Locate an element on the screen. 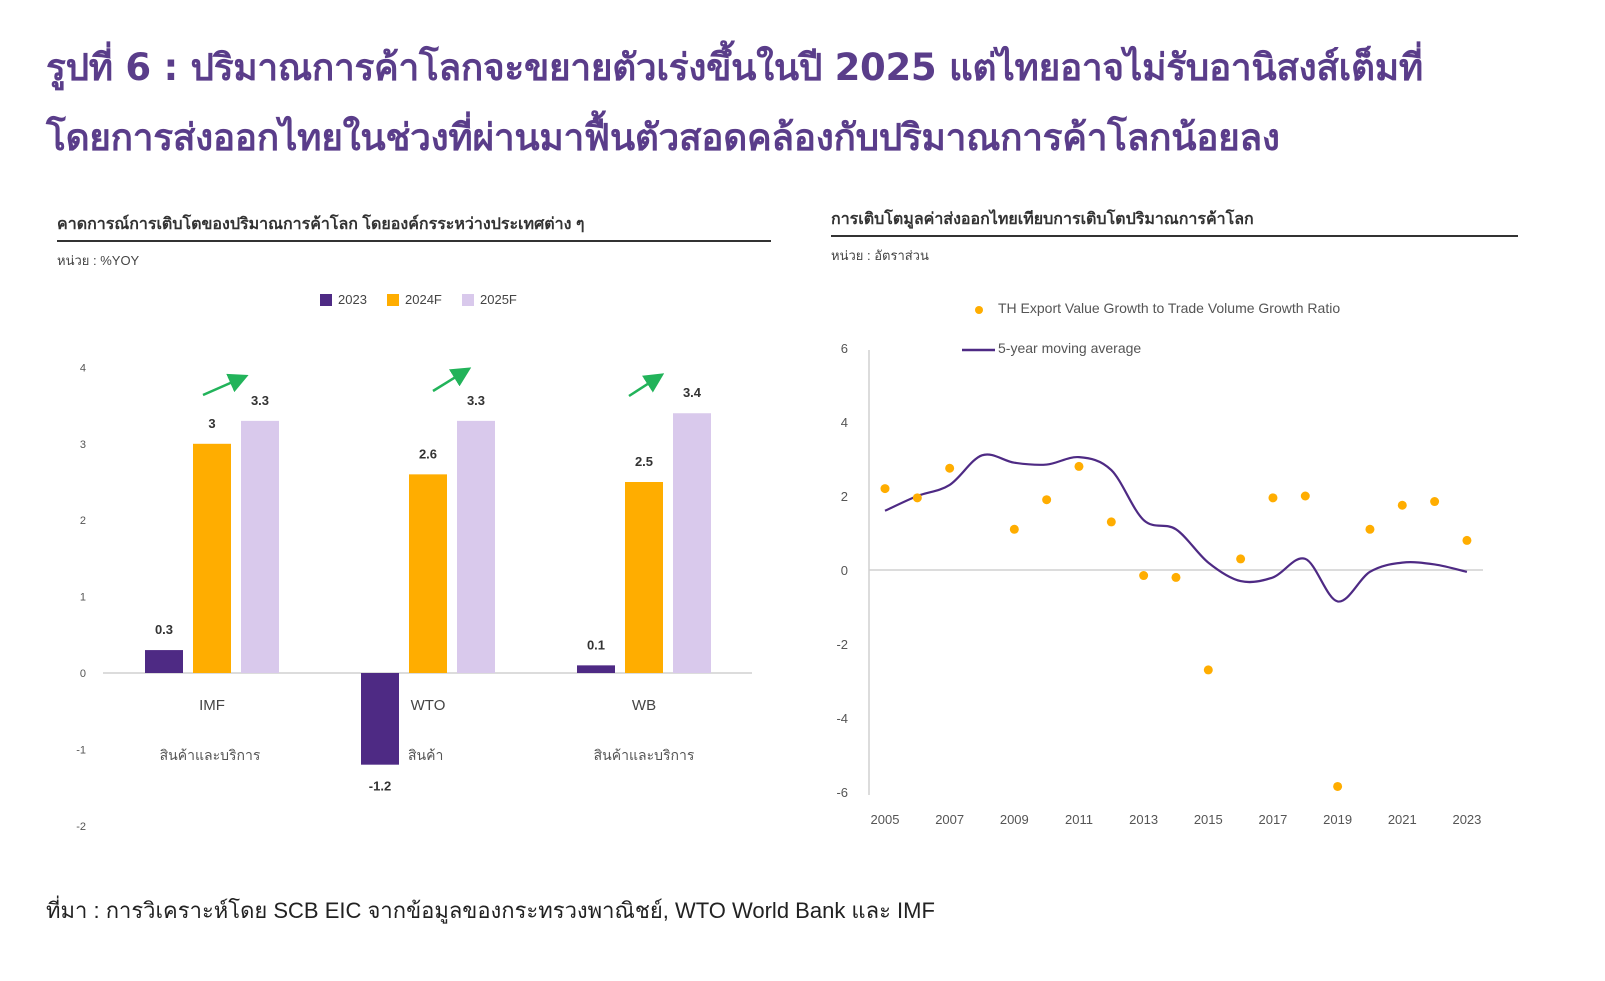  bar-data-label: 3 is located at coordinates (211, 423).